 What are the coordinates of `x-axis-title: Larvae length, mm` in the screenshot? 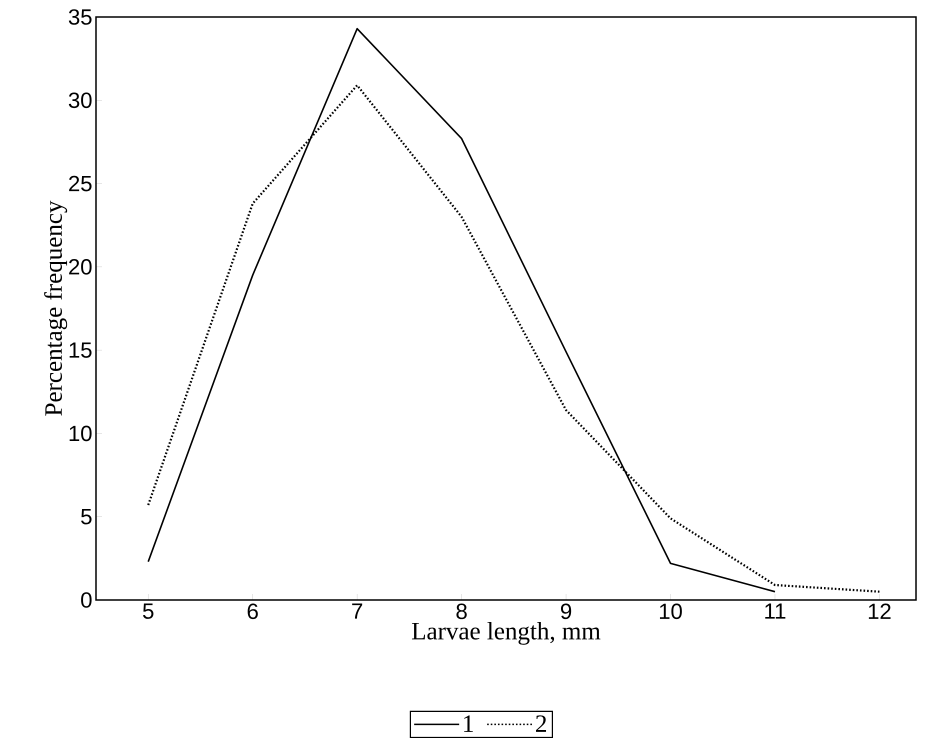 It's located at (506, 633).